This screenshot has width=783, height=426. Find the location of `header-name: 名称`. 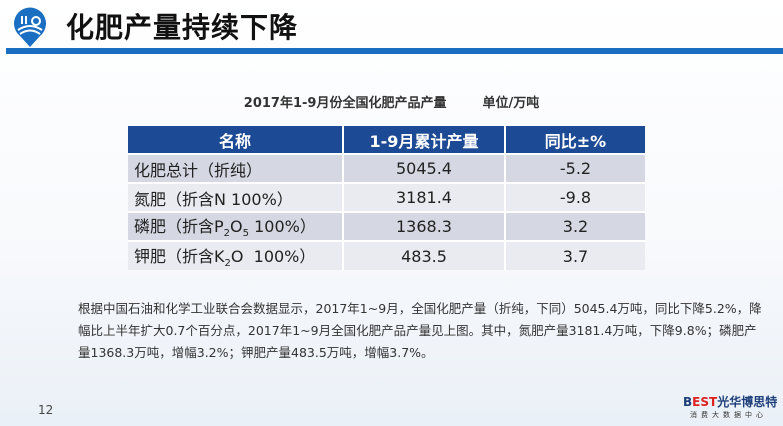

header-name: 名称 is located at coordinates (236, 140).